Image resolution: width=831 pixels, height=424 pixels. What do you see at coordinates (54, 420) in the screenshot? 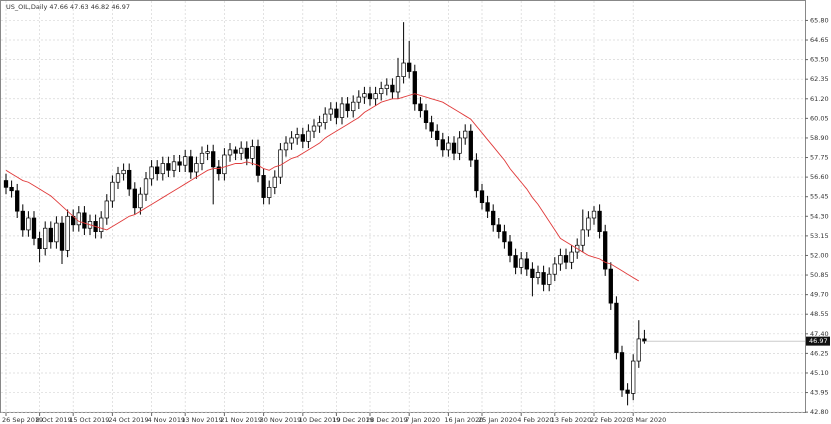
I see `x-tick-label: 8 Oct 2019` at bounding box center [54, 420].